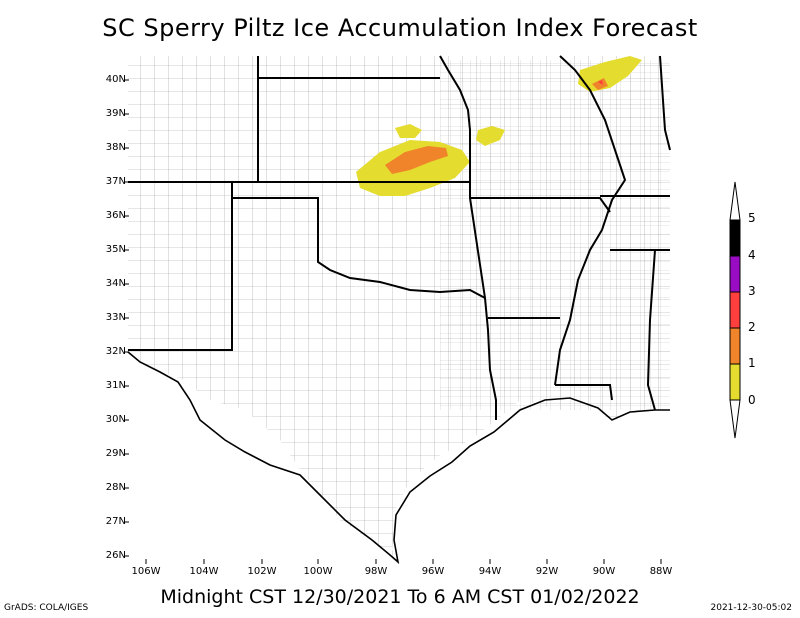 The height and width of the screenshot is (618, 800). What do you see at coordinates (146, 571) in the screenshot?
I see `lon-label: 106W` at bounding box center [146, 571].